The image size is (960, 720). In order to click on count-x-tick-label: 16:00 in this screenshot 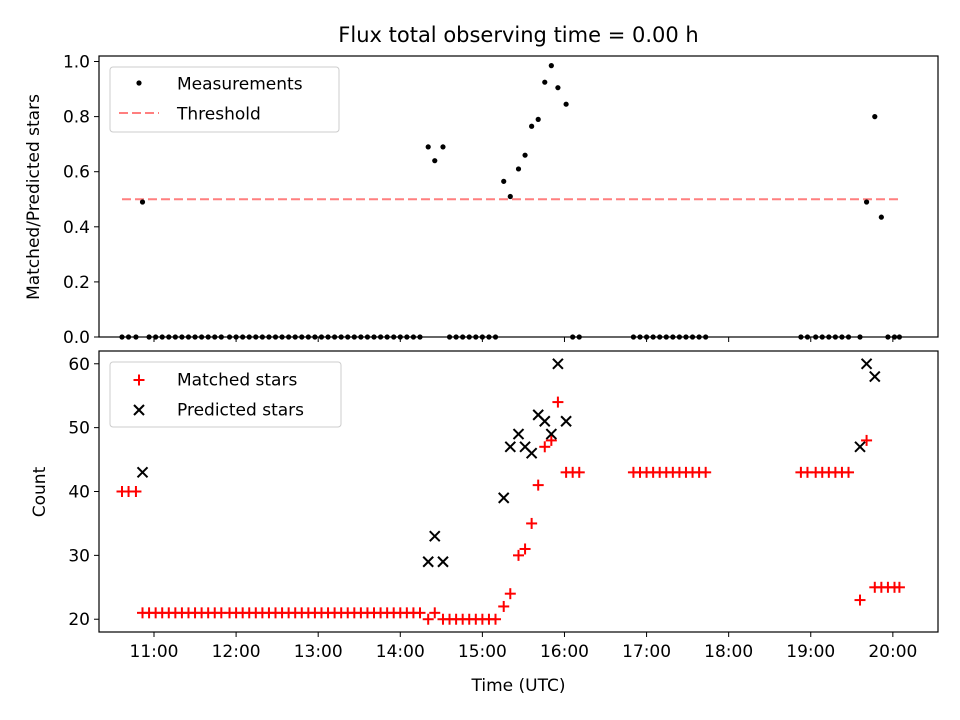, I will do `click(564, 652)`.